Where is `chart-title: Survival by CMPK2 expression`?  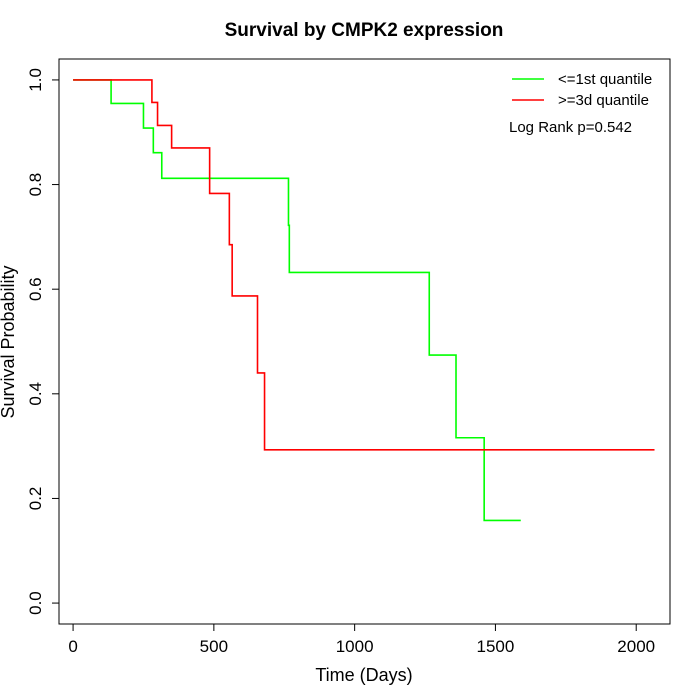
chart-title: Survival by CMPK2 expression is located at coordinates (364, 30).